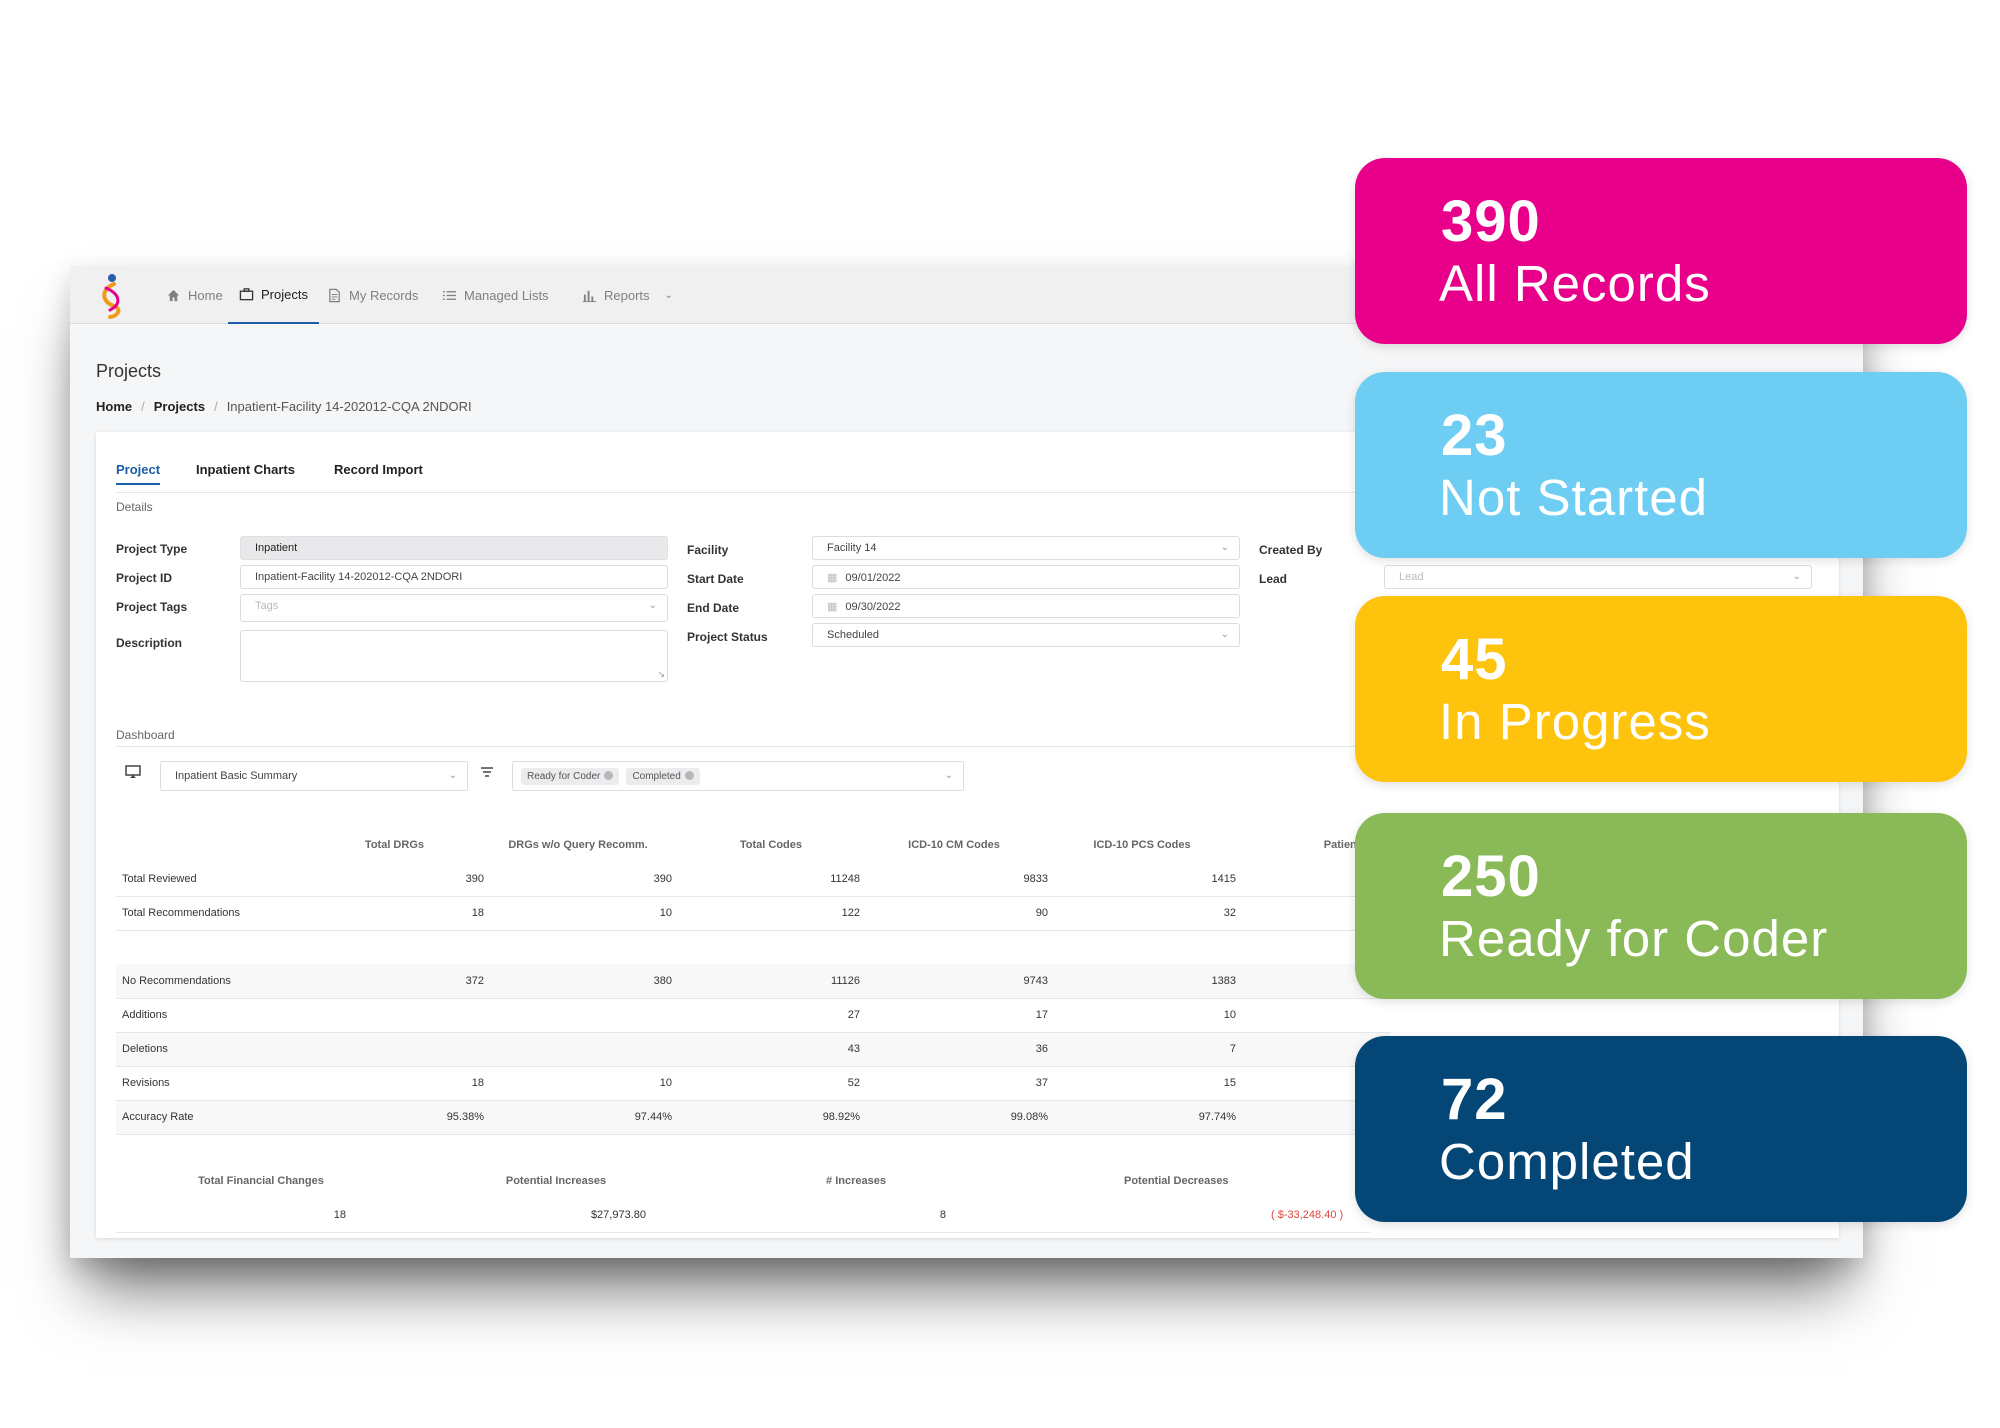 The width and height of the screenshot is (2000, 1428). I want to click on table-row: No Recommendations 372 380 11126 9743 1383, so click(753, 981).